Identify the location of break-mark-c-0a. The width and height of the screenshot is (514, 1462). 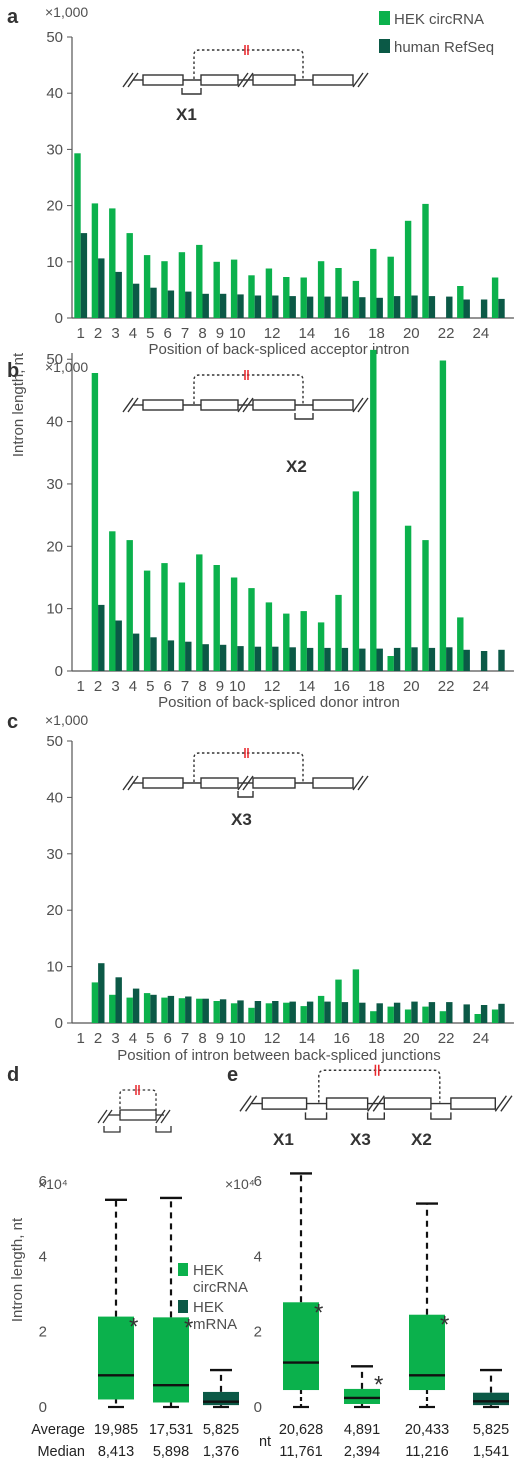
(128, 783).